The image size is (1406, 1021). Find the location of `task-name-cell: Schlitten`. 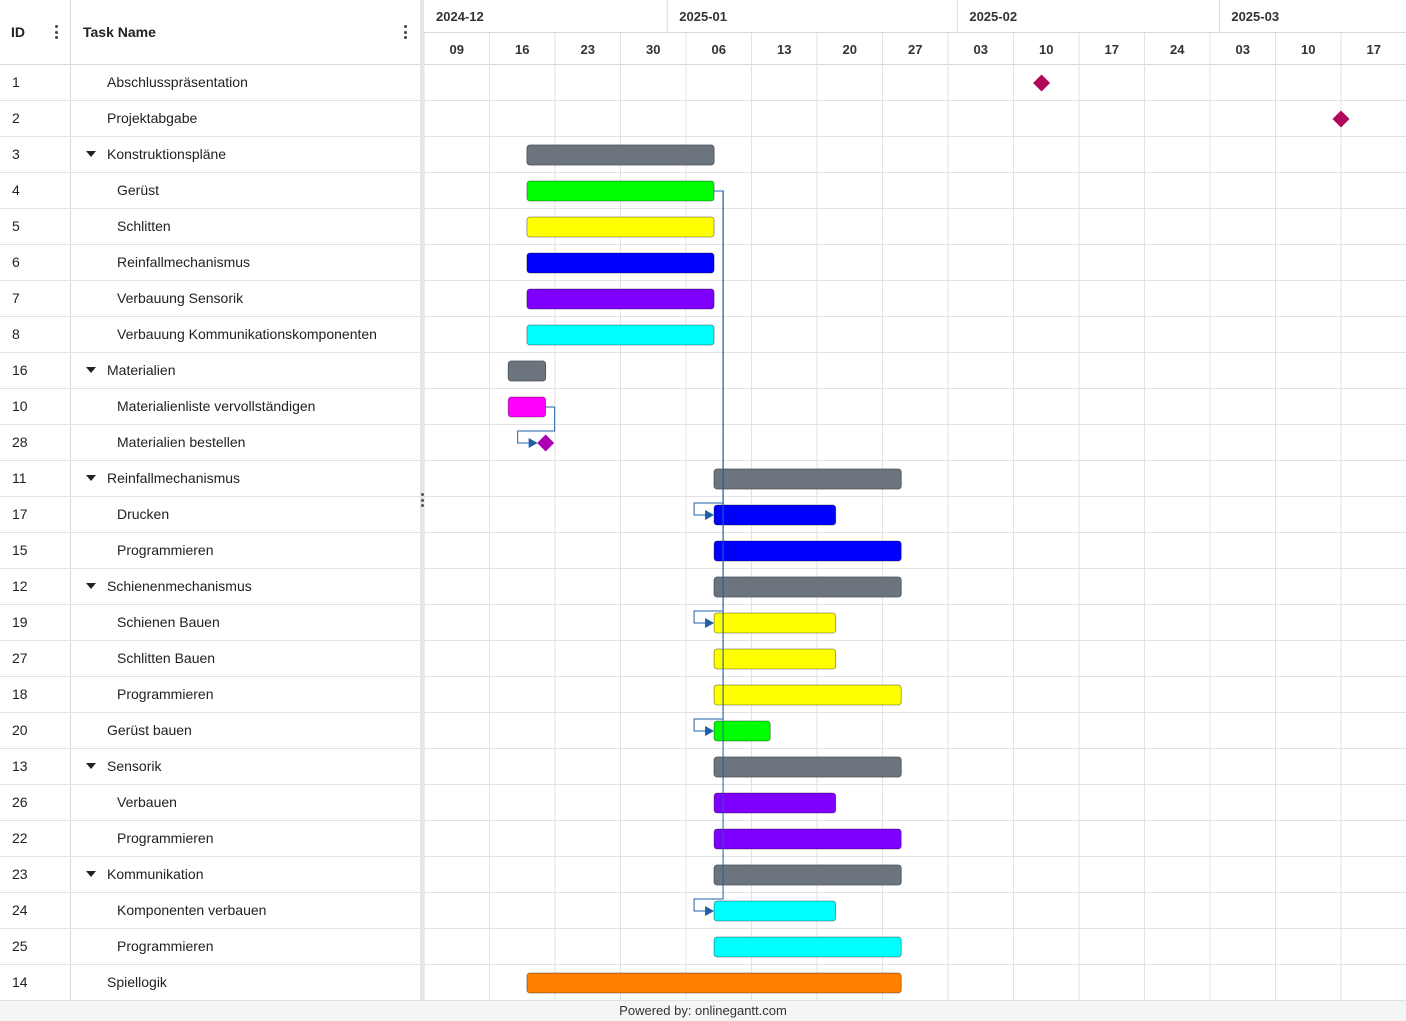

task-name-cell: Schlitten is located at coordinates (245, 226).